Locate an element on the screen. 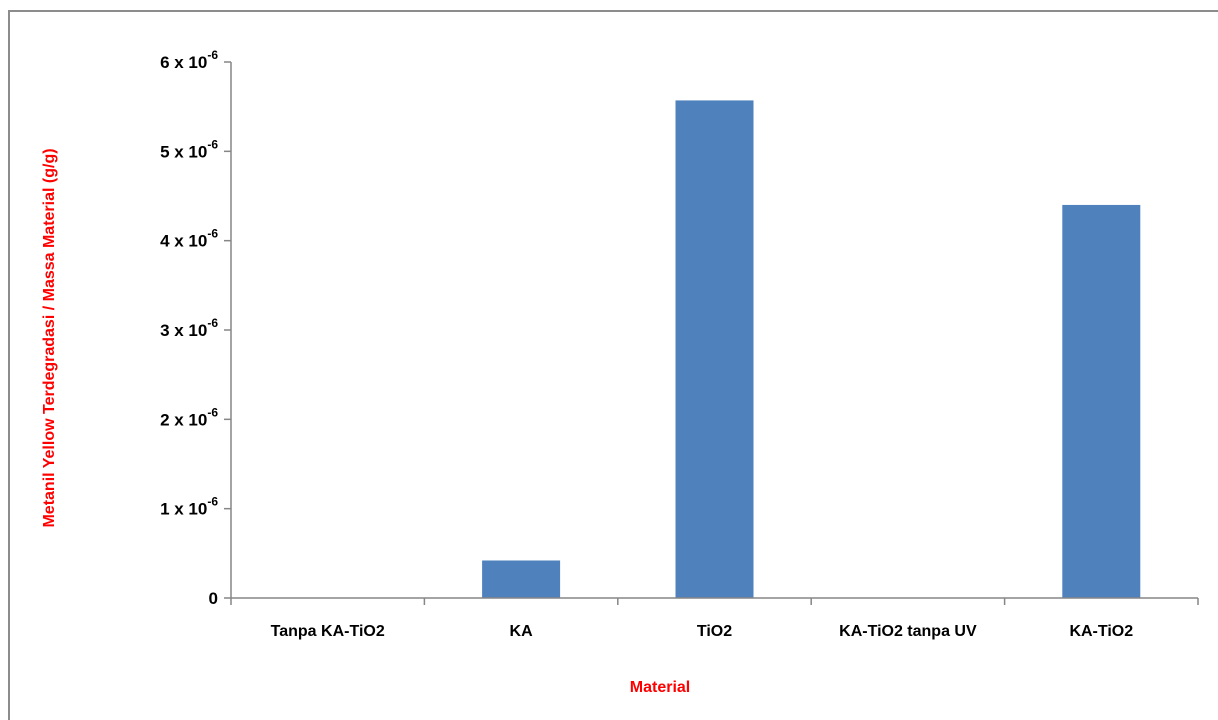 The height and width of the screenshot is (720, 1218). y-tick-label: 3 x 10⁻⁶ is located at coordinates (189, 328).